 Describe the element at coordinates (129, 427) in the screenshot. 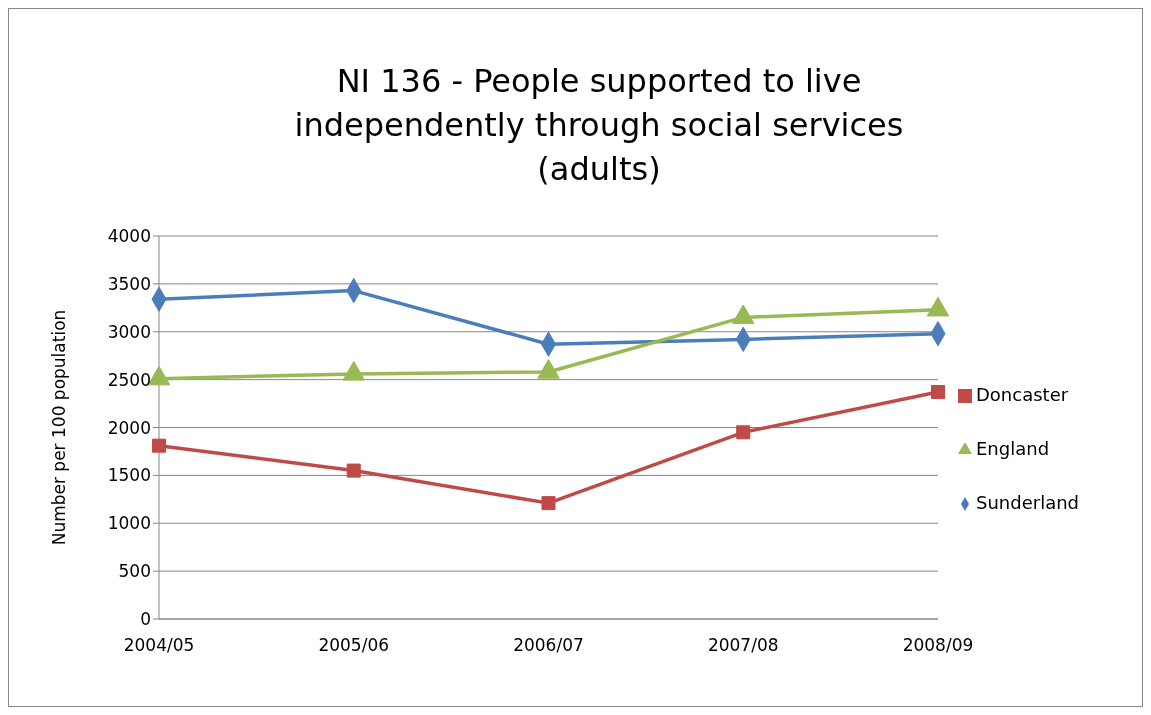

I see `y-tick-label: 2000` at that location.